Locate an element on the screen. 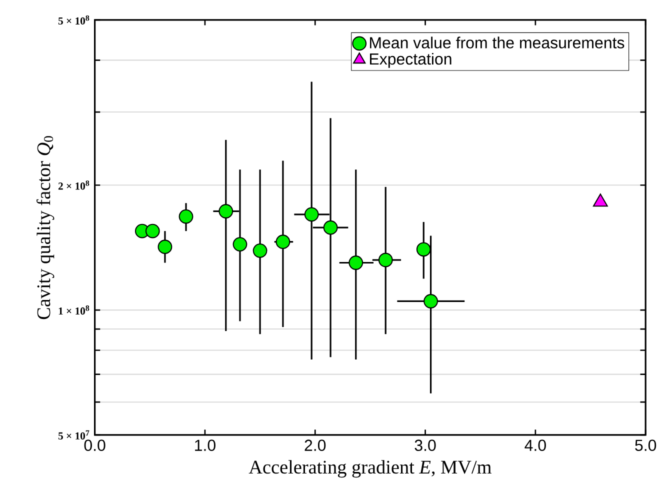  legend-label: Expectation is located at coordinates (411, 60).